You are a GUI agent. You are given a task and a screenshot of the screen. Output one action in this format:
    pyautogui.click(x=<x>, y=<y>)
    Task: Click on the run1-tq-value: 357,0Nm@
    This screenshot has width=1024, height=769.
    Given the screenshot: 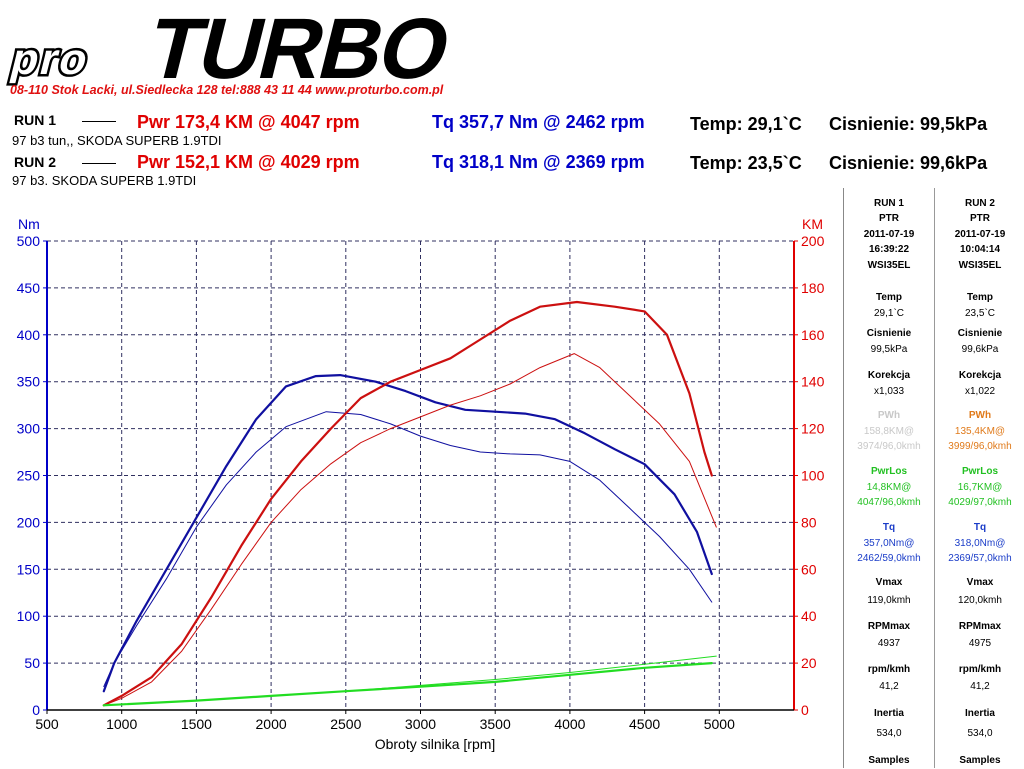 What is the action you would take?
    pyautogui.click(x=889, y=543)
    